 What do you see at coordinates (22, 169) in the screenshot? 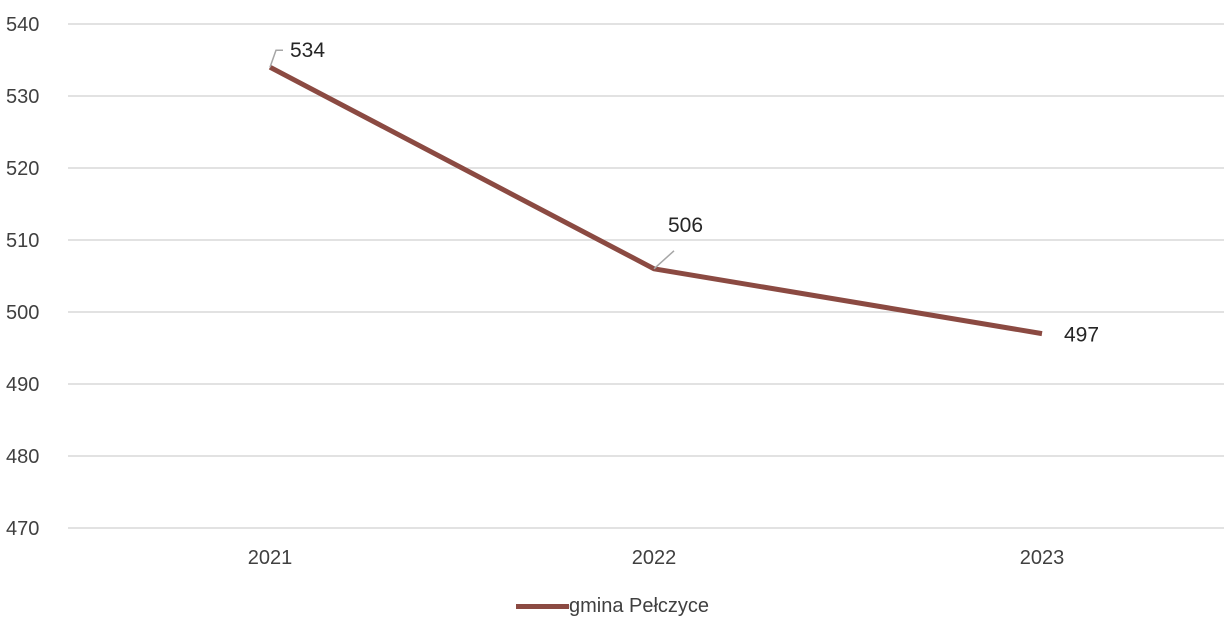
I see `y-tick-label: 520` at bounding box center [22, 169].